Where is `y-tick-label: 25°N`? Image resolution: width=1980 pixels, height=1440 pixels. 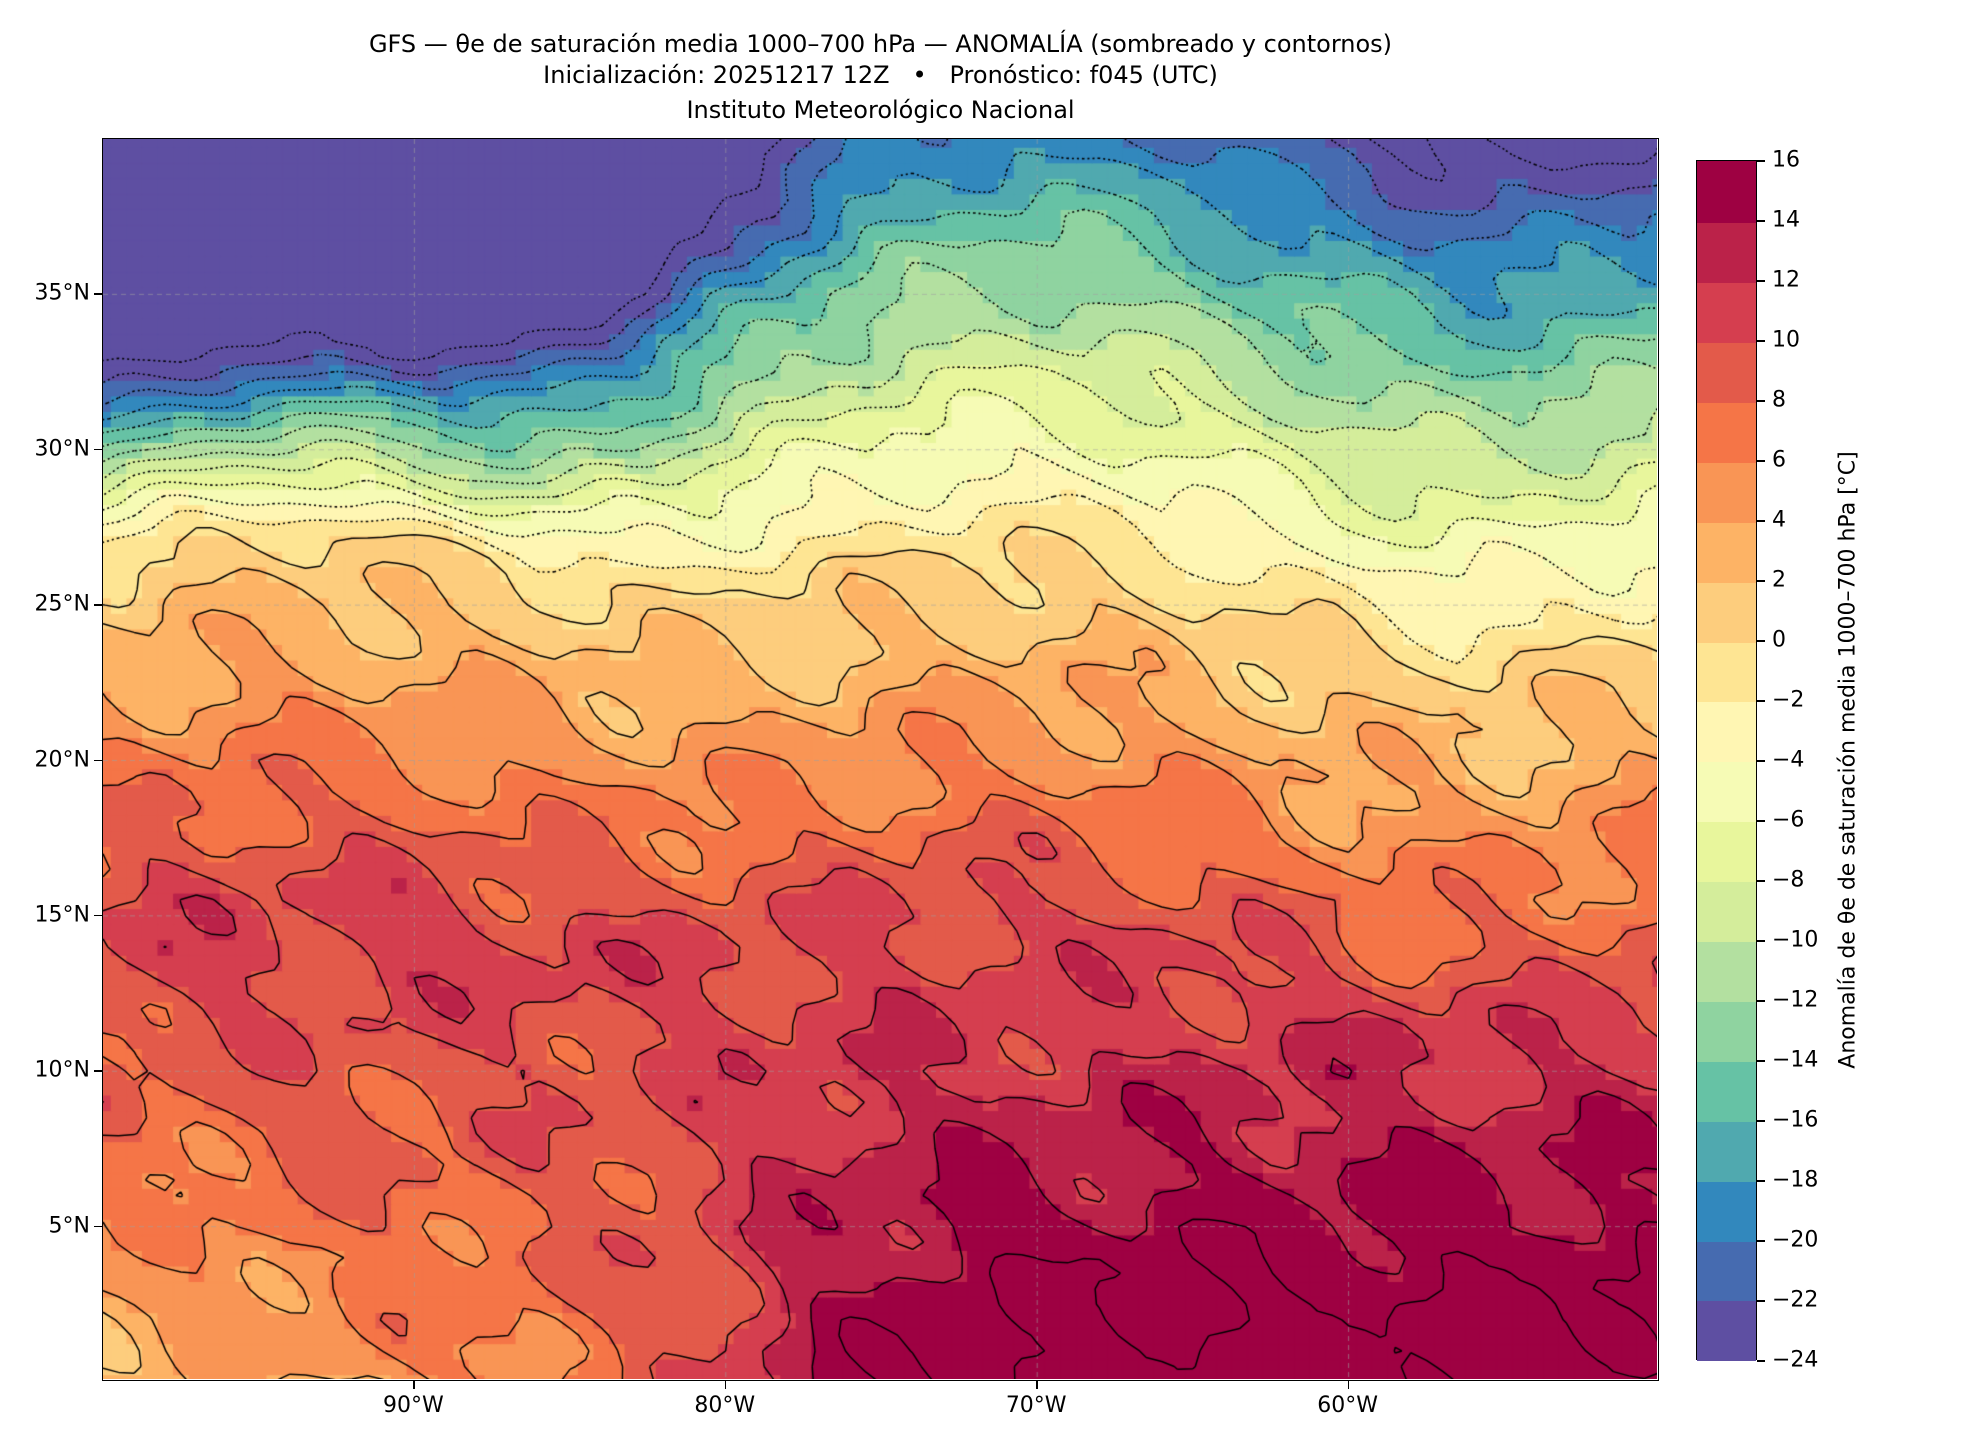
y-tick-label: 25°N is located at coordinates (62, 604).